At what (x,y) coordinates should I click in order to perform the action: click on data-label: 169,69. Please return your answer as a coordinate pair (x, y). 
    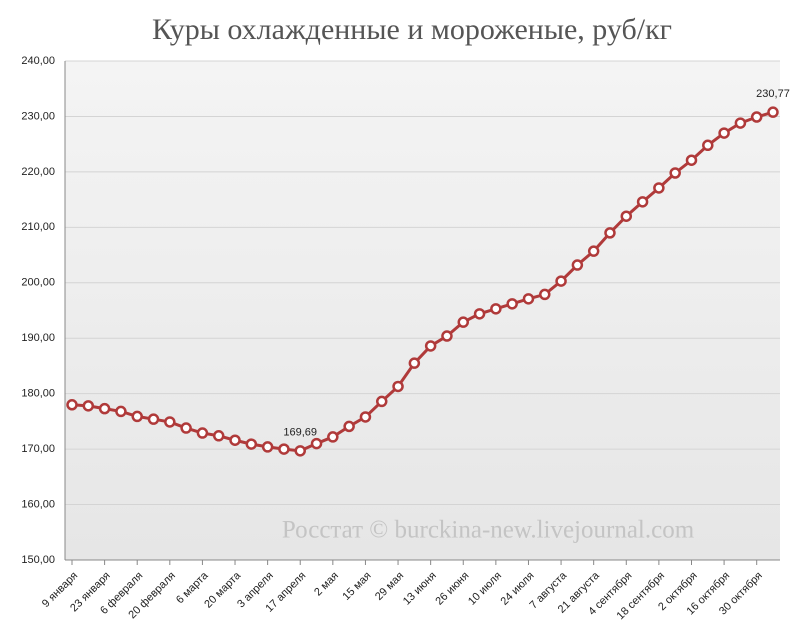
    Looking at the image, I should click on (300, 433).